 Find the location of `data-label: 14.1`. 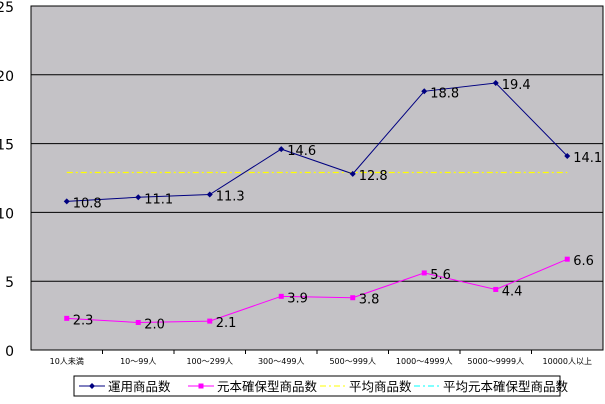

data-label: 14.1 is located at coordinates (587, 158).